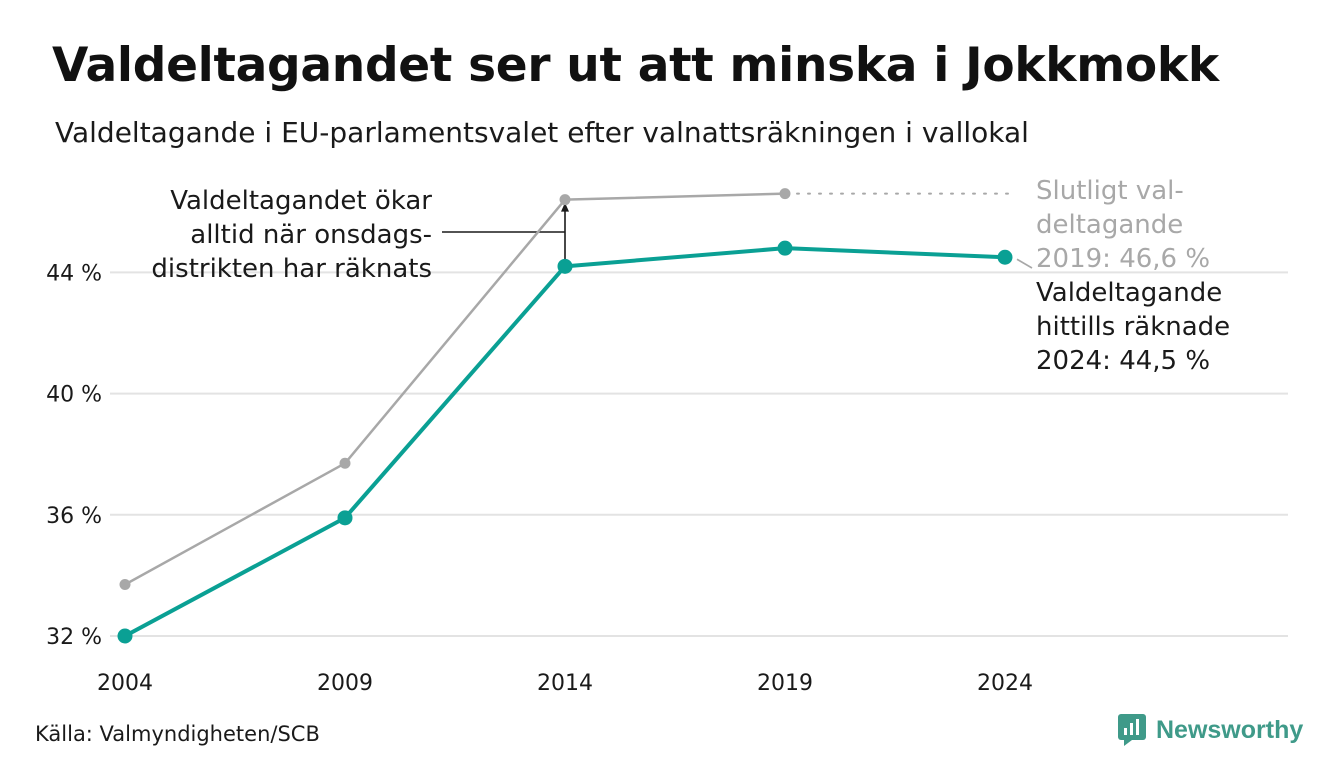  Describe the element at coordinates (74, 273) in the screenshot. I see `y-tick-label: 44 %` at that location.